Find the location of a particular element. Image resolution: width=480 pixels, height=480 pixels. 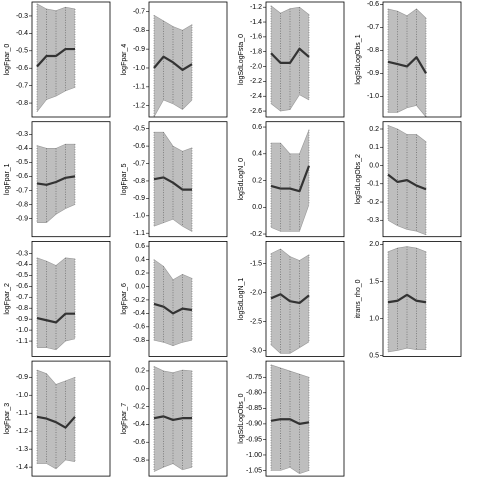

y-tick-label: -3.0 is located at coordinates (256, 350).